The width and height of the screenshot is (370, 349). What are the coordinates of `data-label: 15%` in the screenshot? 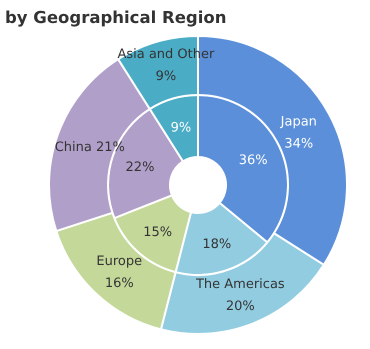 It's located at (157, 232).